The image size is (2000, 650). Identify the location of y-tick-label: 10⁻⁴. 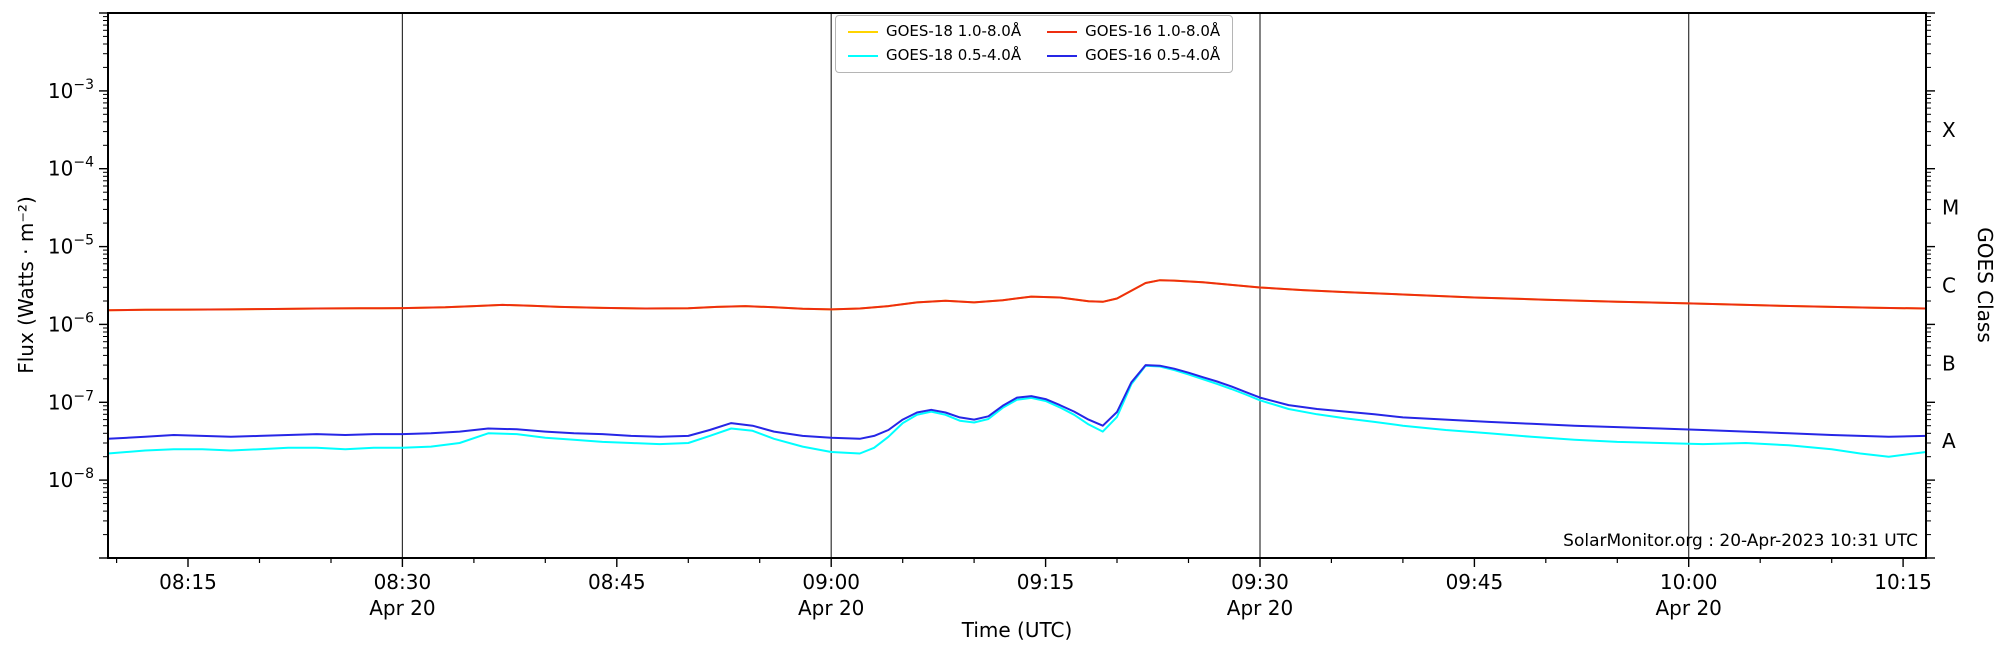
(71, 168).